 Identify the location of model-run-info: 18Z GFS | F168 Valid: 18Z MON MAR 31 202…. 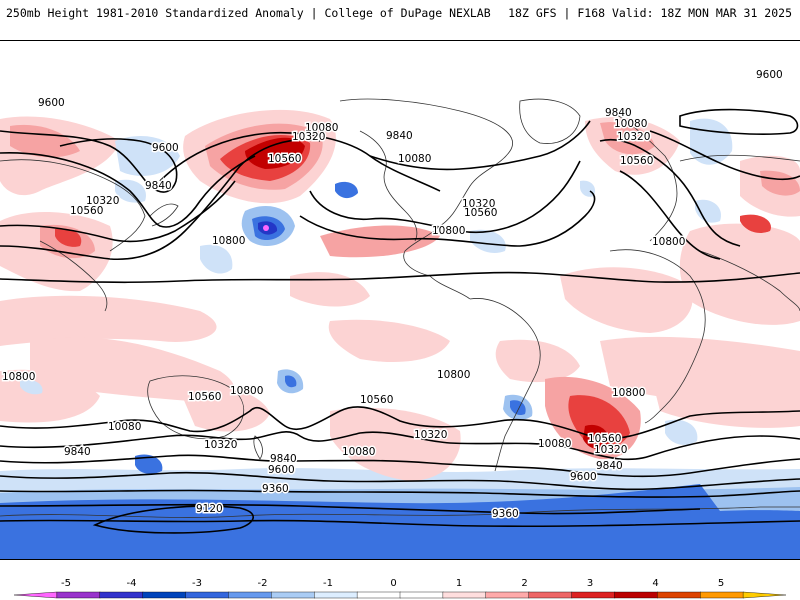
(650, 13).